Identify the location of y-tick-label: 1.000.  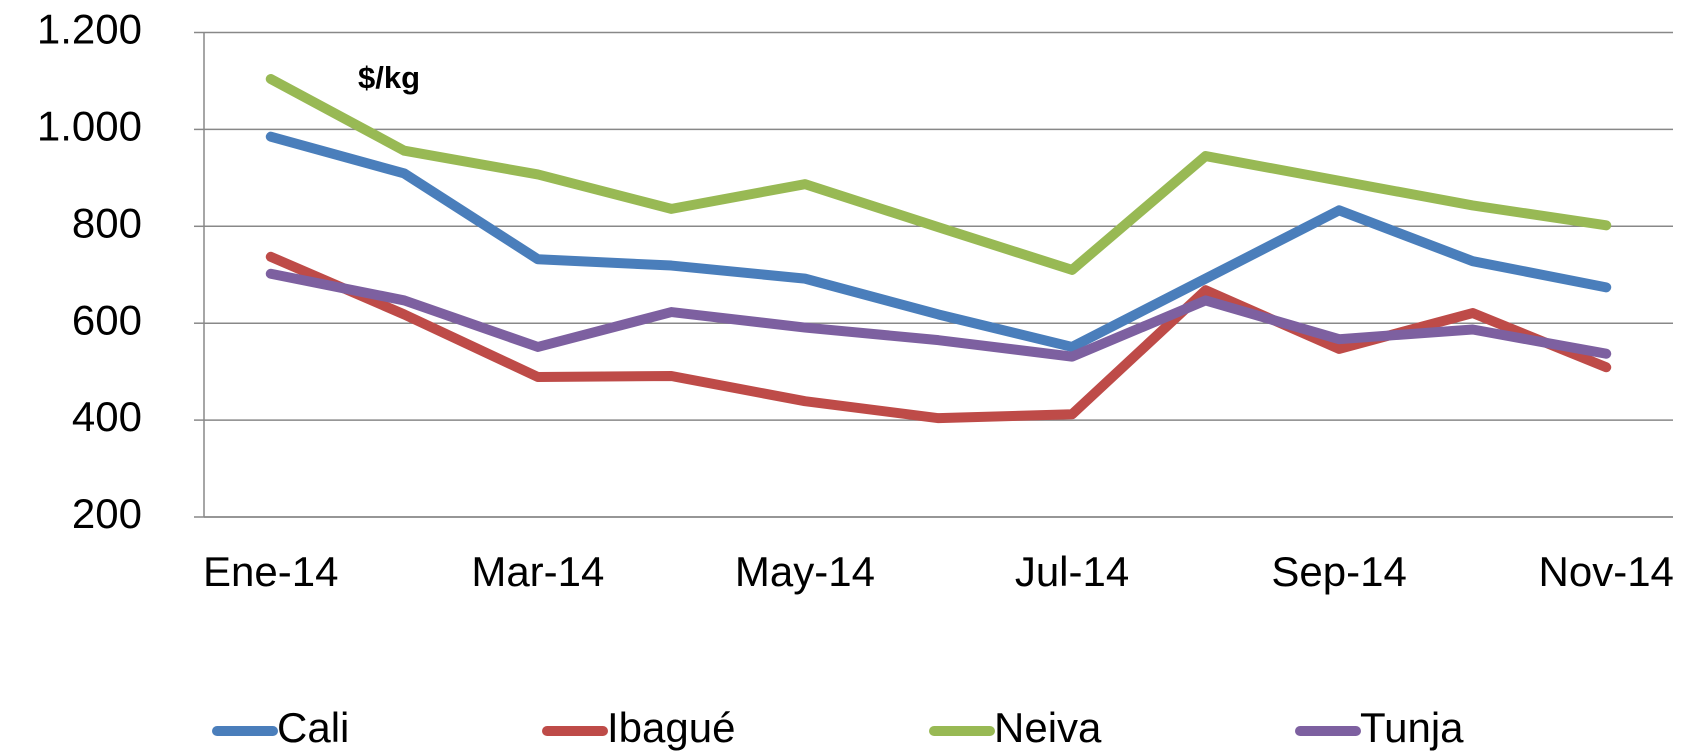
(89, 125).